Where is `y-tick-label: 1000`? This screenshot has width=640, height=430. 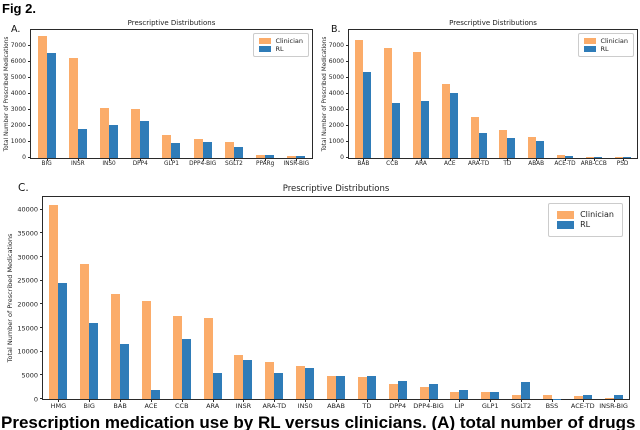 y-tick-label: 1000 is located at coordinates (336, 141).